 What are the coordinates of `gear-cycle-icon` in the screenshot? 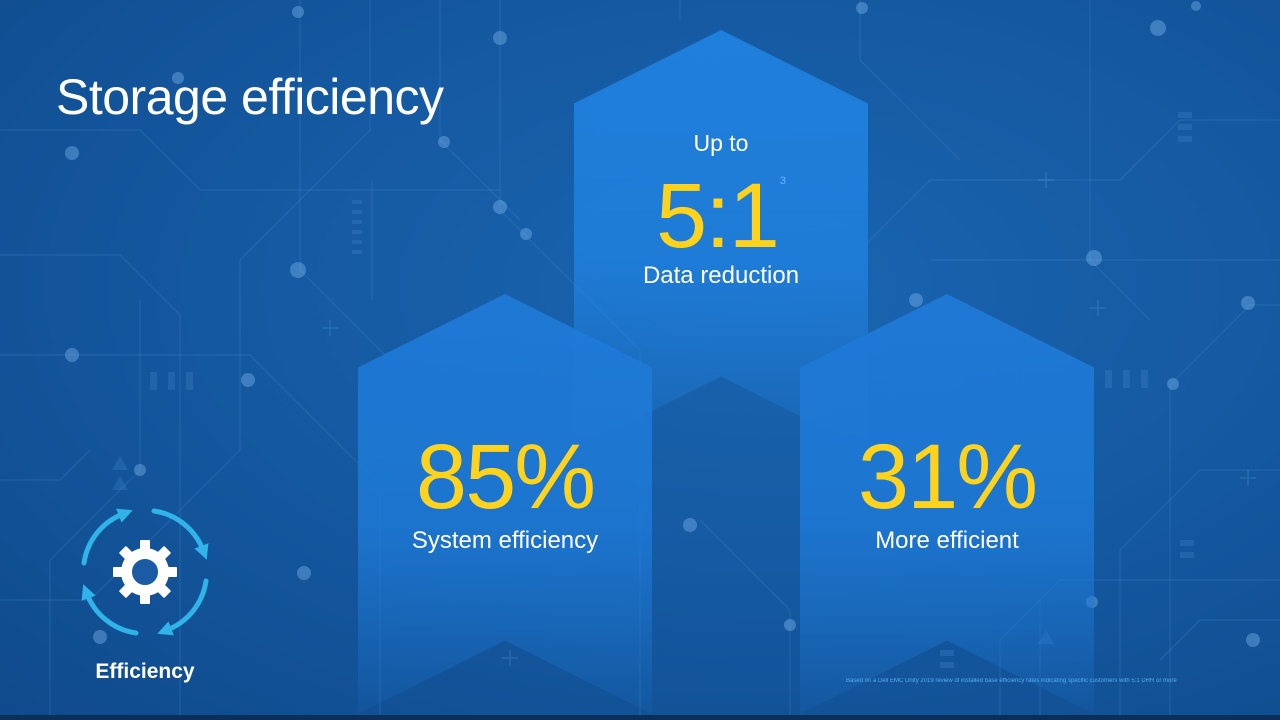 It's located at (145, 572).